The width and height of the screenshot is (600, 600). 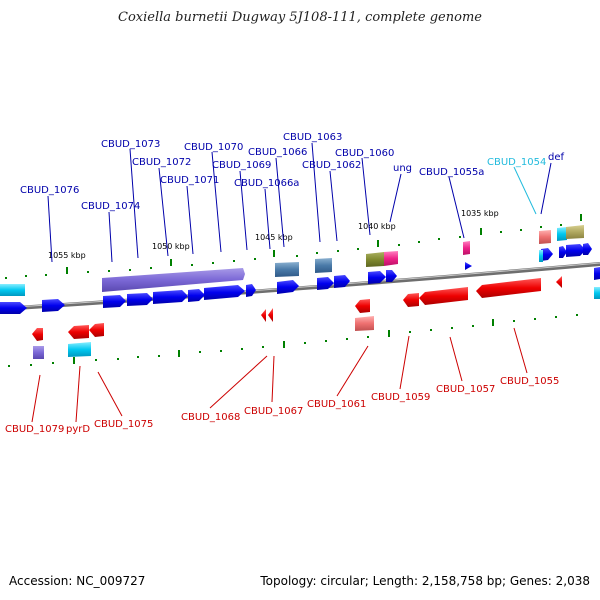 I want to click on gene-label: CBUD_1070, so click(x=213, y=147).